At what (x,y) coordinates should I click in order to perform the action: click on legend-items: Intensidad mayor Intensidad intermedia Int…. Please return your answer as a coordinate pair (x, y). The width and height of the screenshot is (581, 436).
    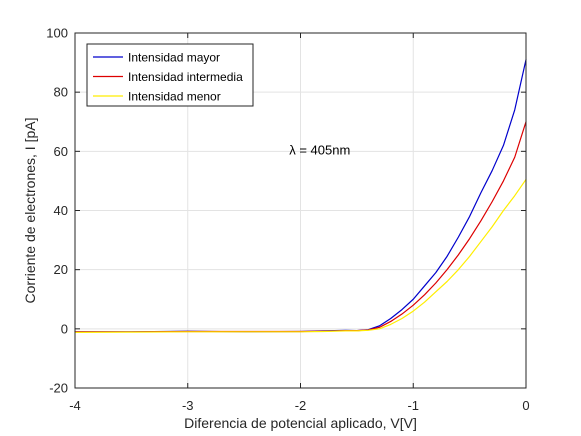
    Looking at the image, I should click on (168, 77).